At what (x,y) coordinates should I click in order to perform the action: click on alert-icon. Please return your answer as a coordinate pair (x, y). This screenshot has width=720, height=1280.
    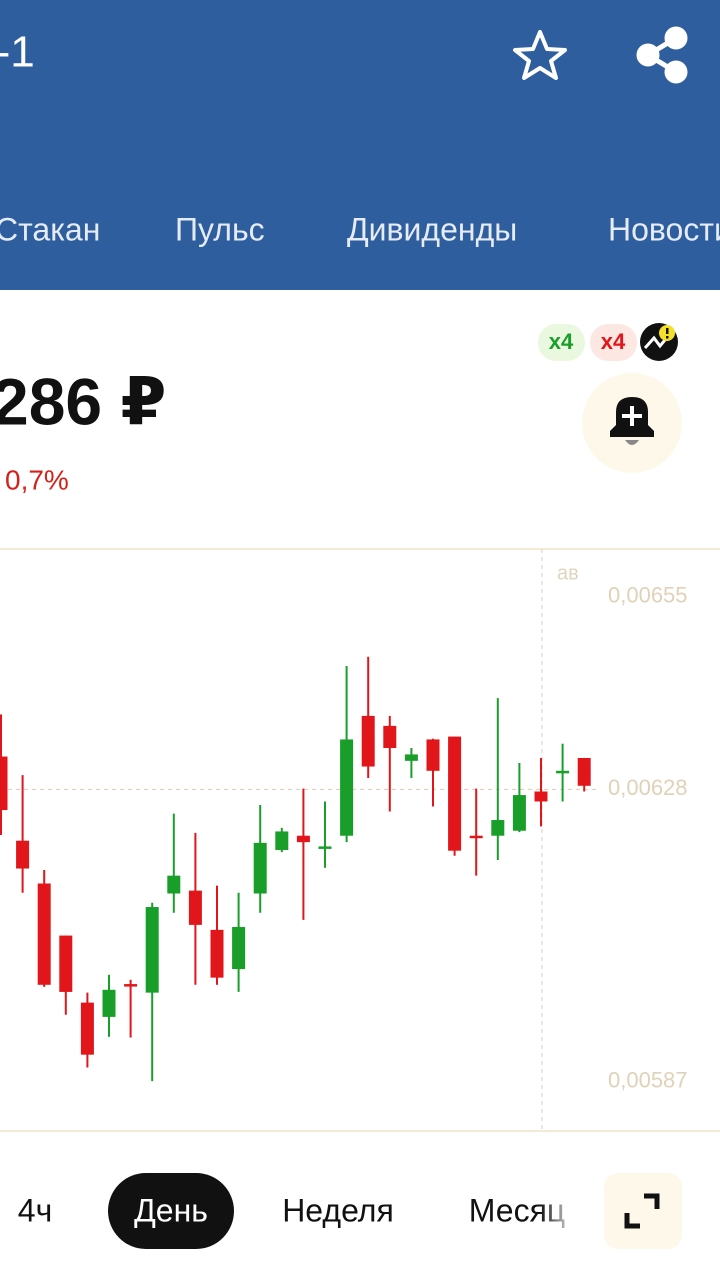
    Looking at the image, I should click on (659, 342).